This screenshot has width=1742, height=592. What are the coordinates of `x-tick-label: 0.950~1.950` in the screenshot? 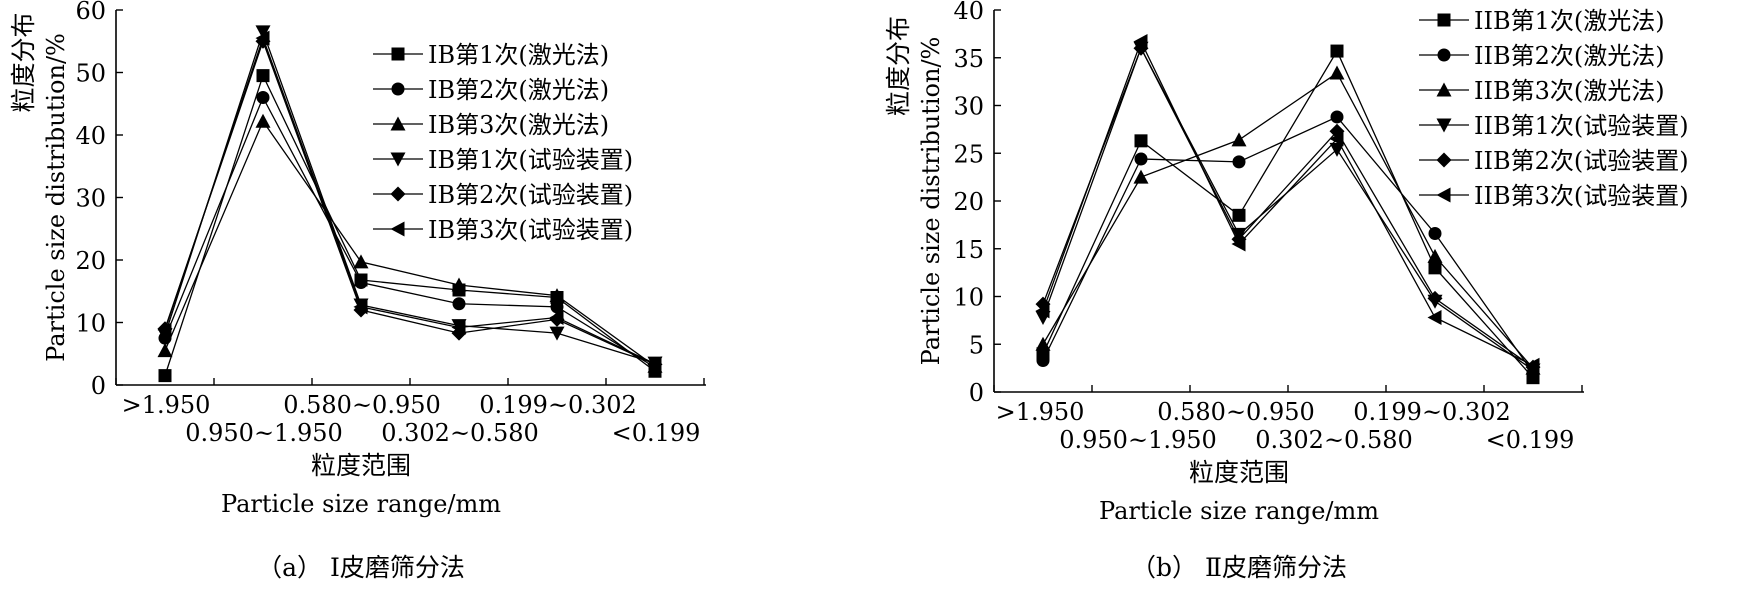 It's located at (1138, 440).